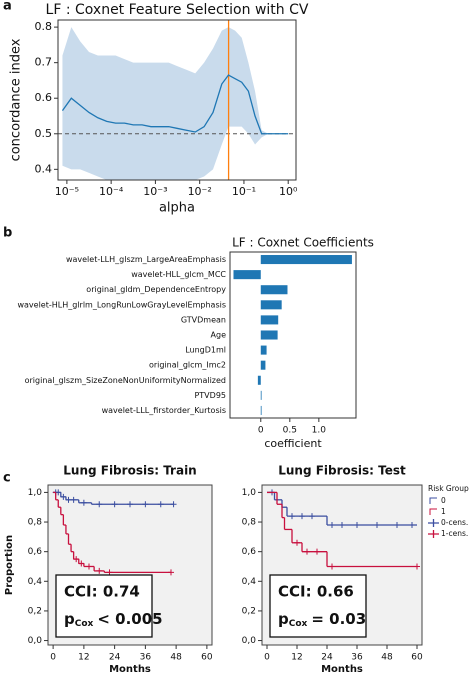 The height and width of the screenshot is (676, 474). What do you see at coordinates (293, 443) in the screenshot?
I see `x-axis-label: coefficient` at bounding box center [293, 443].